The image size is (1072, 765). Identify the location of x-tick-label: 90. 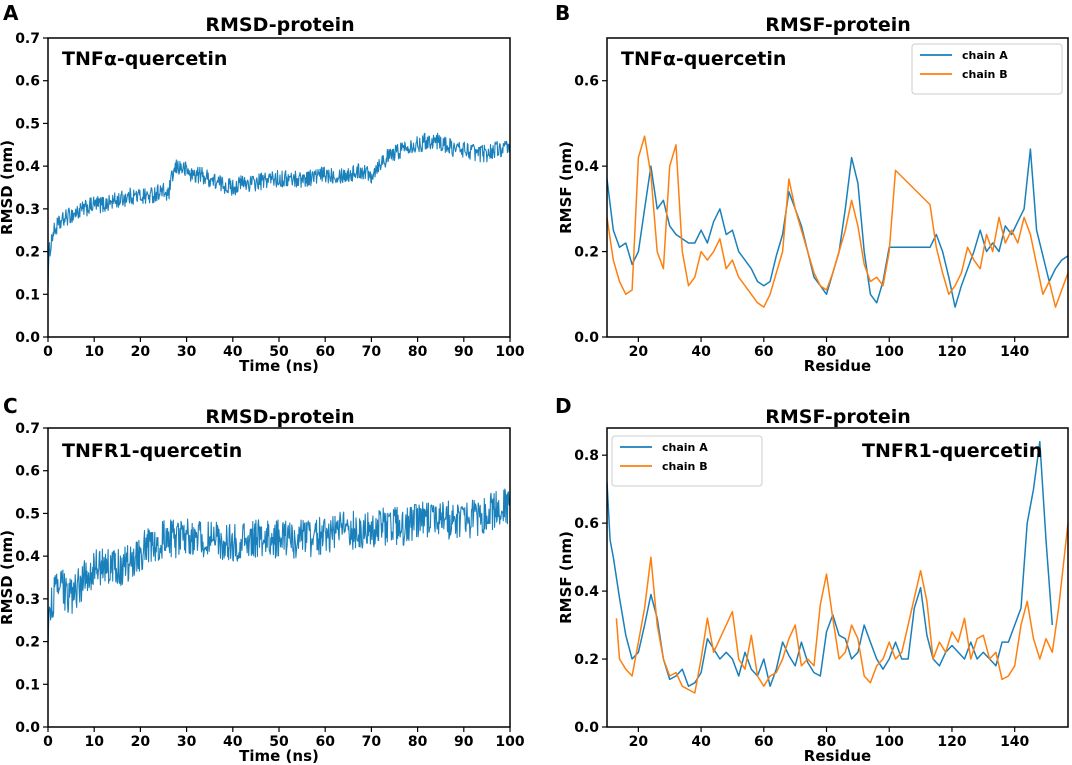
(464, 352).